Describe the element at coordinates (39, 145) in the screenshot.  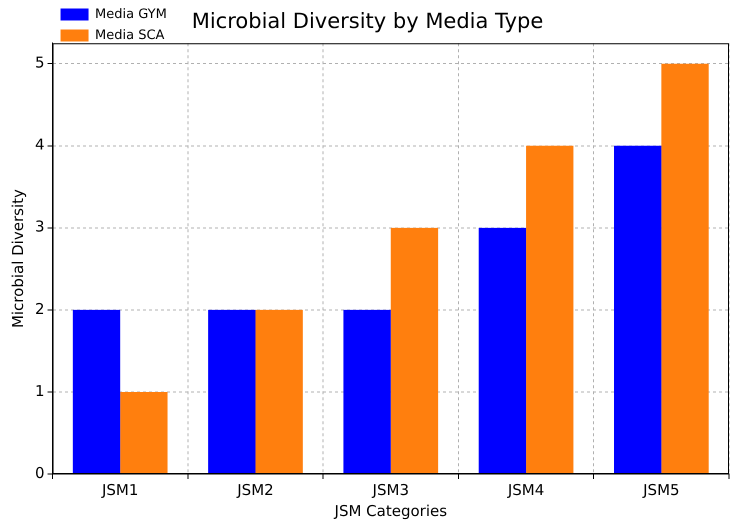
I see `y-tick-label: 4` at that location.